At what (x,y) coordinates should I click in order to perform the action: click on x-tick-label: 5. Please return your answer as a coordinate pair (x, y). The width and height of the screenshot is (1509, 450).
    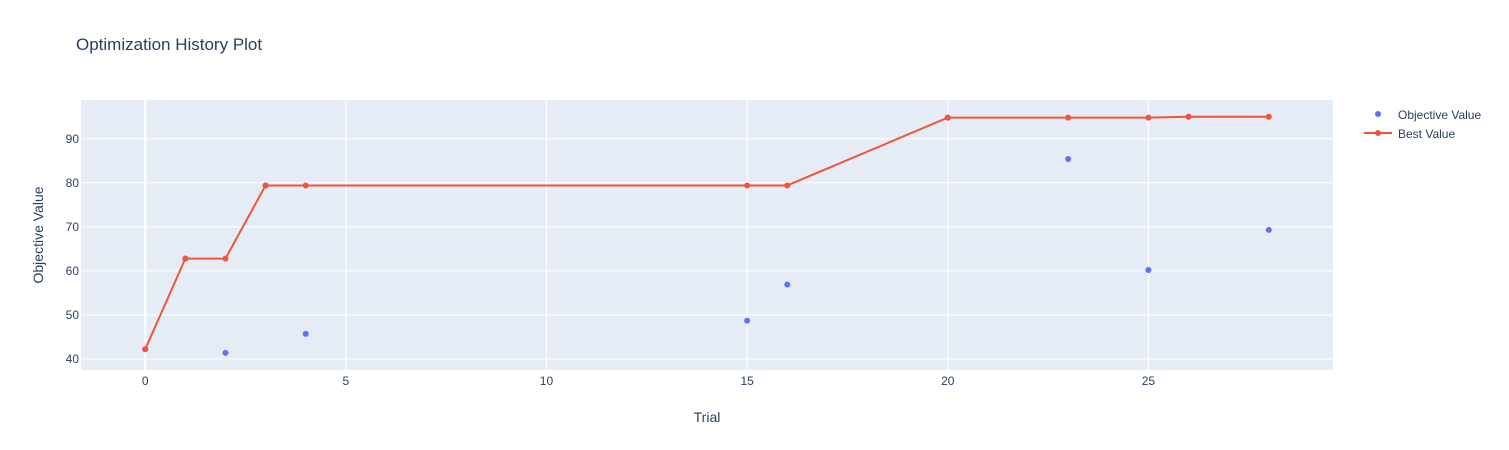
    Looking at the image, I should click on (346, 381).